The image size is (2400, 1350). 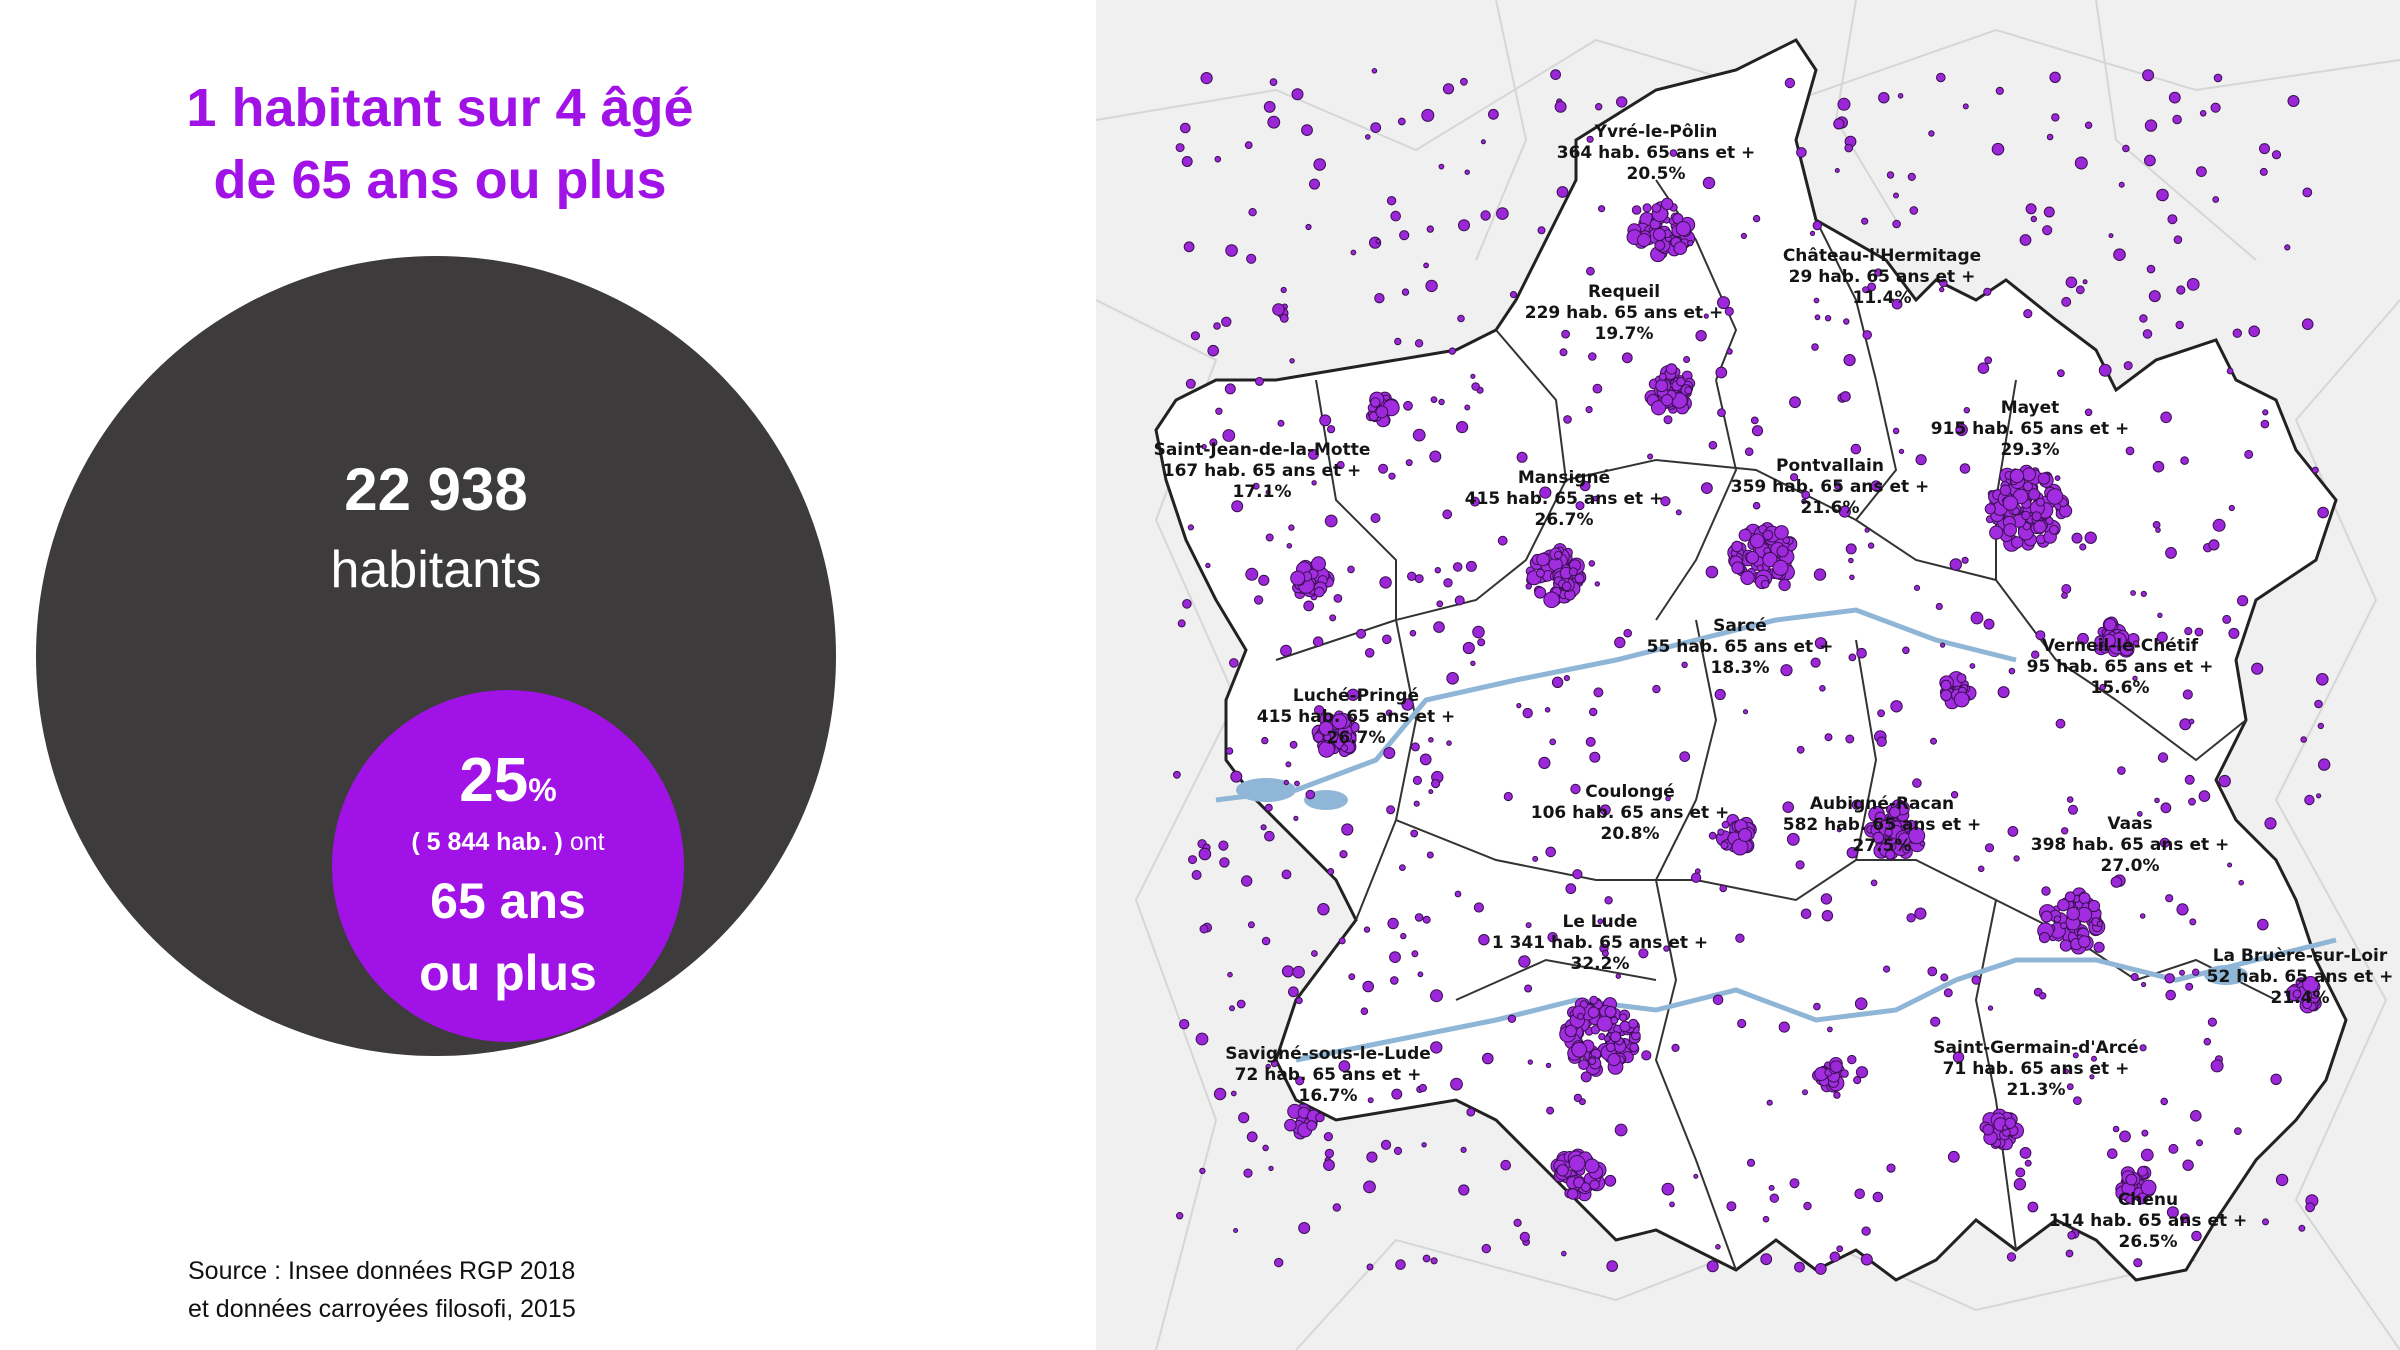 I want to click on commune-label-coulonge: Coulongé 106 hab. 65 ans et +20.8%, so click(x=1630, y=813).